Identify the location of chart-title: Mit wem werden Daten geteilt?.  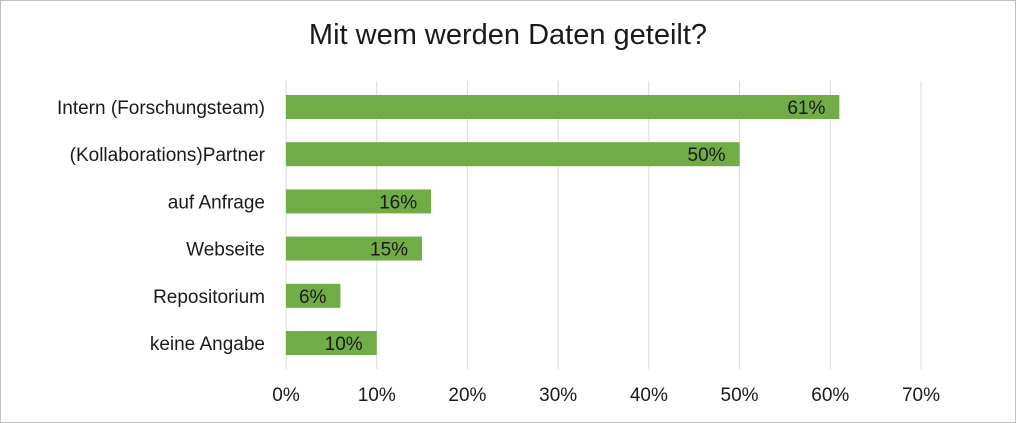
(508, 35).